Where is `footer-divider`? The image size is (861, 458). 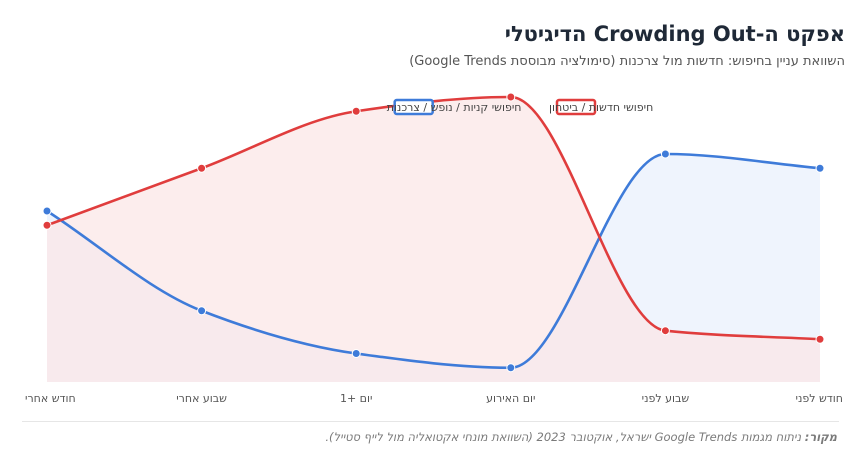 footer-divider is located at coordinates (430, 421).